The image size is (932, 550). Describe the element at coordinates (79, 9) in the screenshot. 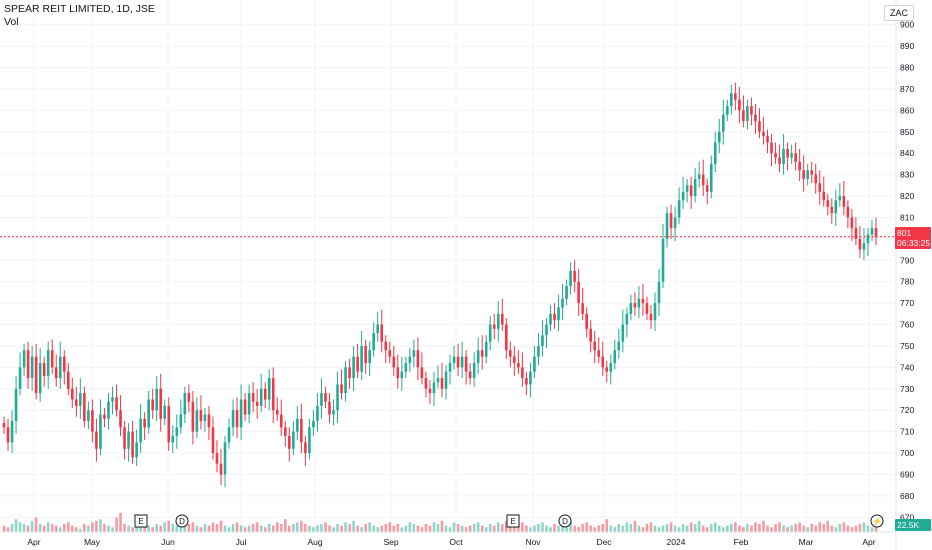

I see `symbol-title: SPEAR REIT LIMITED, 1D, JSE` at that location.